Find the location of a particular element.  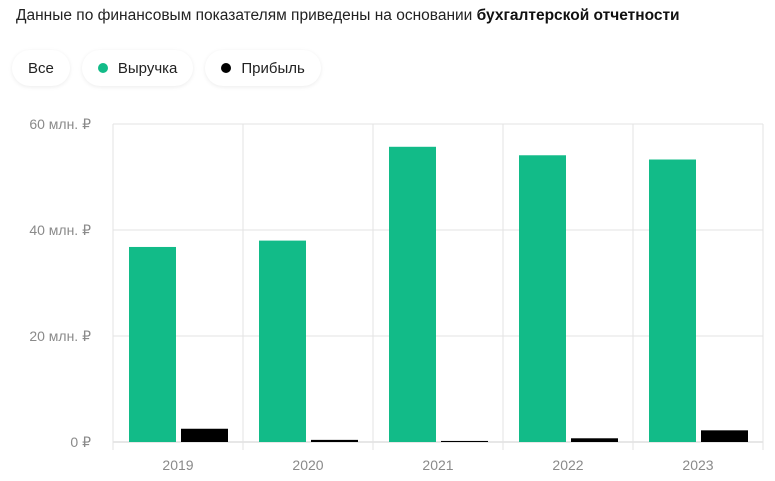

x-tick-label: 2021 is located at coordinates (437, 465).